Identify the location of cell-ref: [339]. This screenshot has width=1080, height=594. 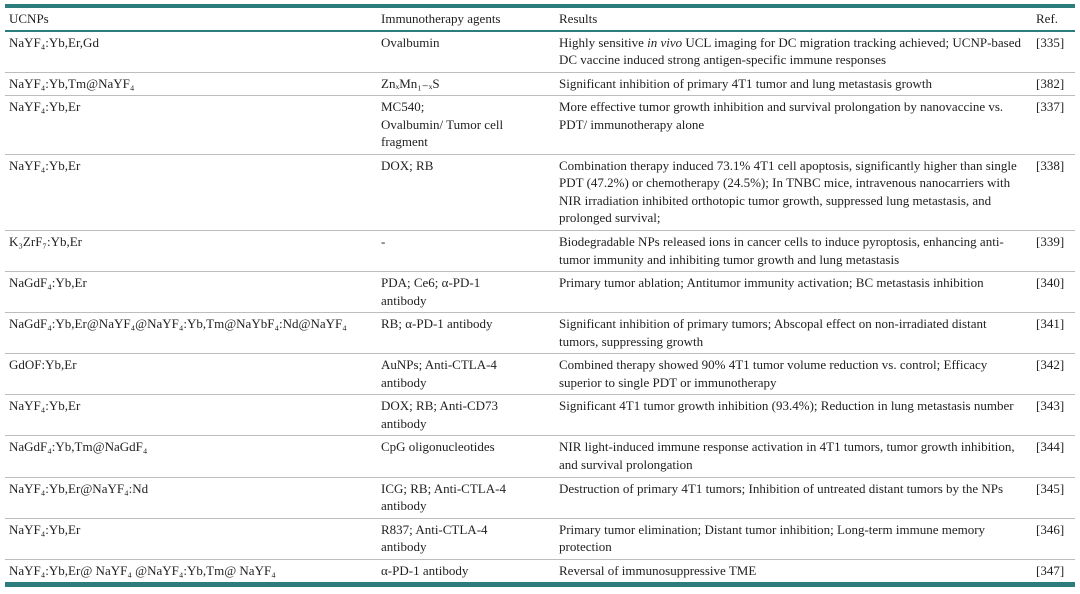
(1054, 251).